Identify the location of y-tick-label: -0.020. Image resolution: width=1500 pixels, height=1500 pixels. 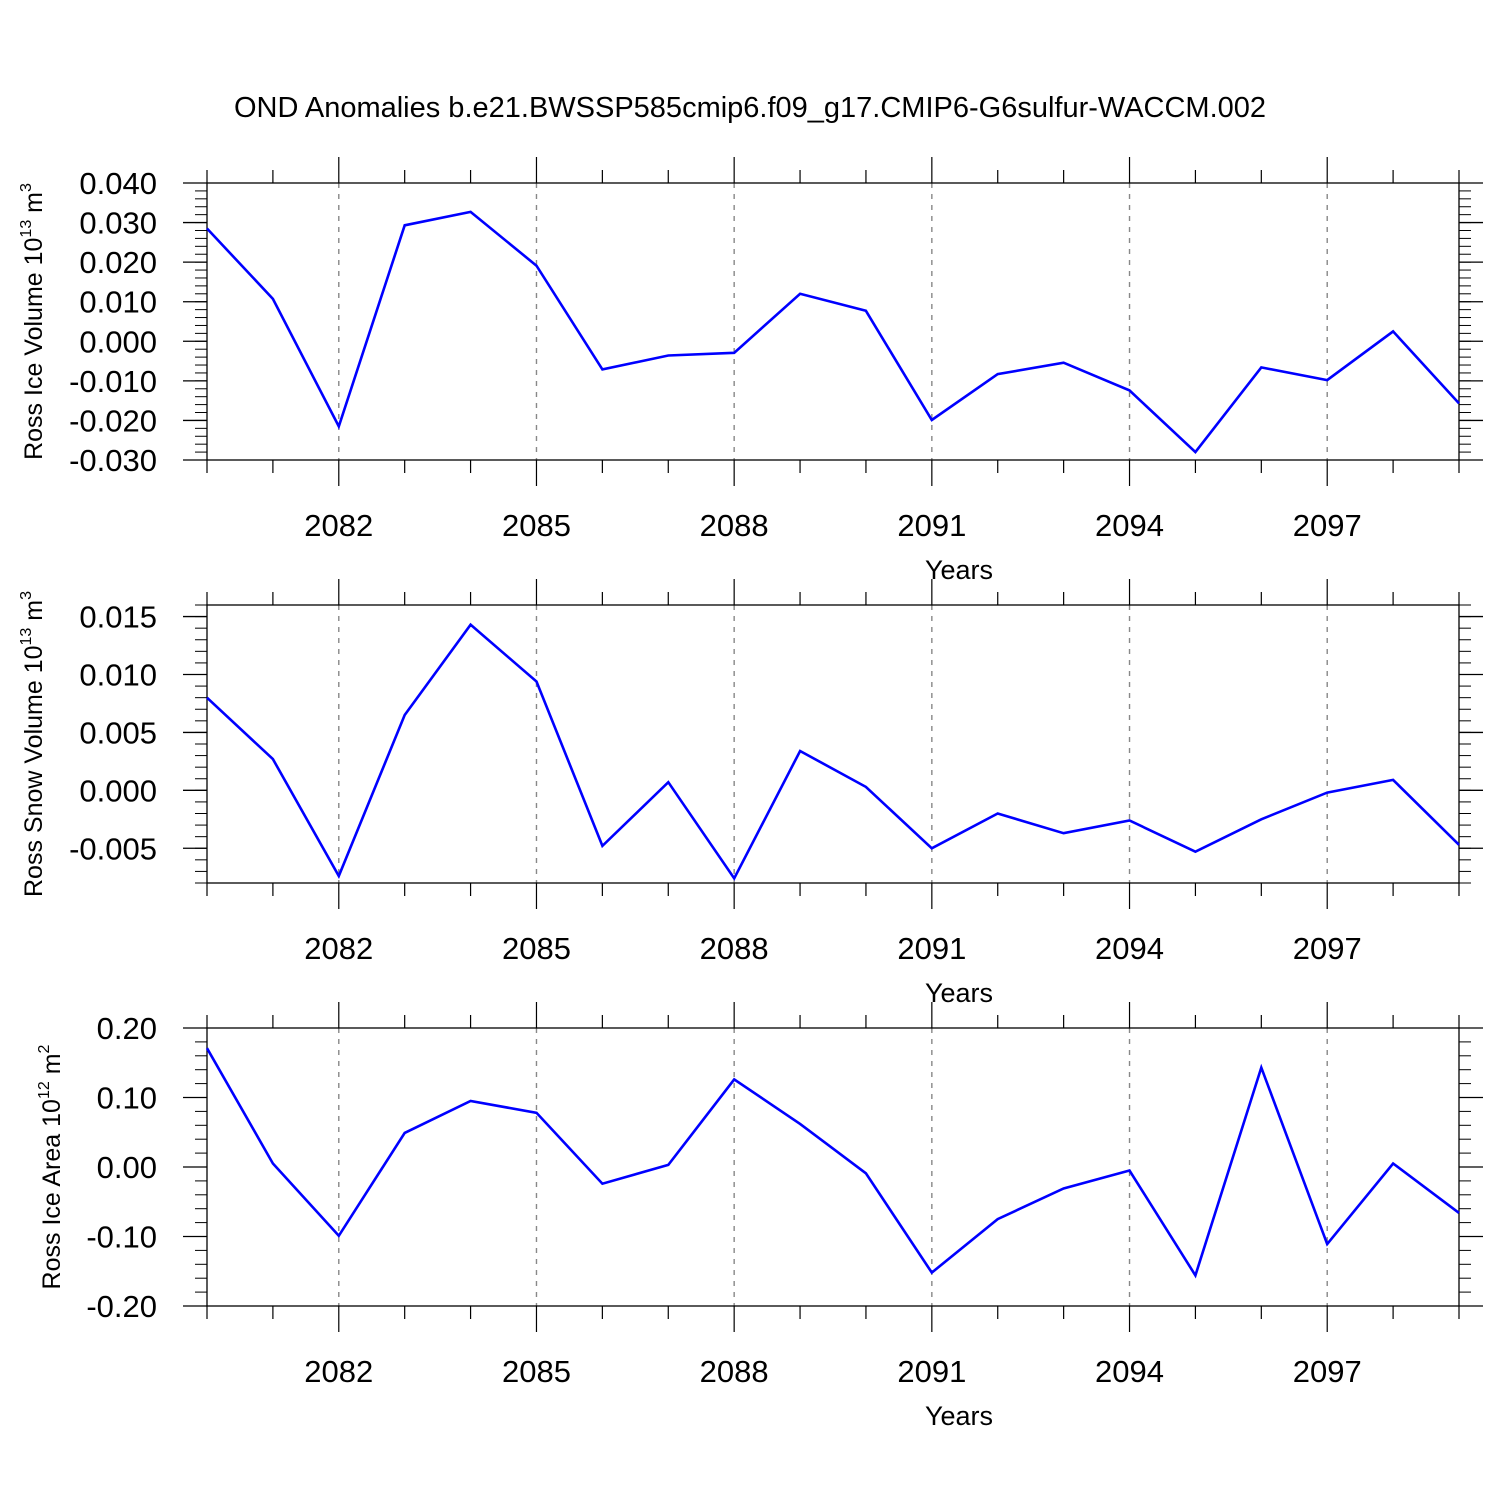
(113, 420).